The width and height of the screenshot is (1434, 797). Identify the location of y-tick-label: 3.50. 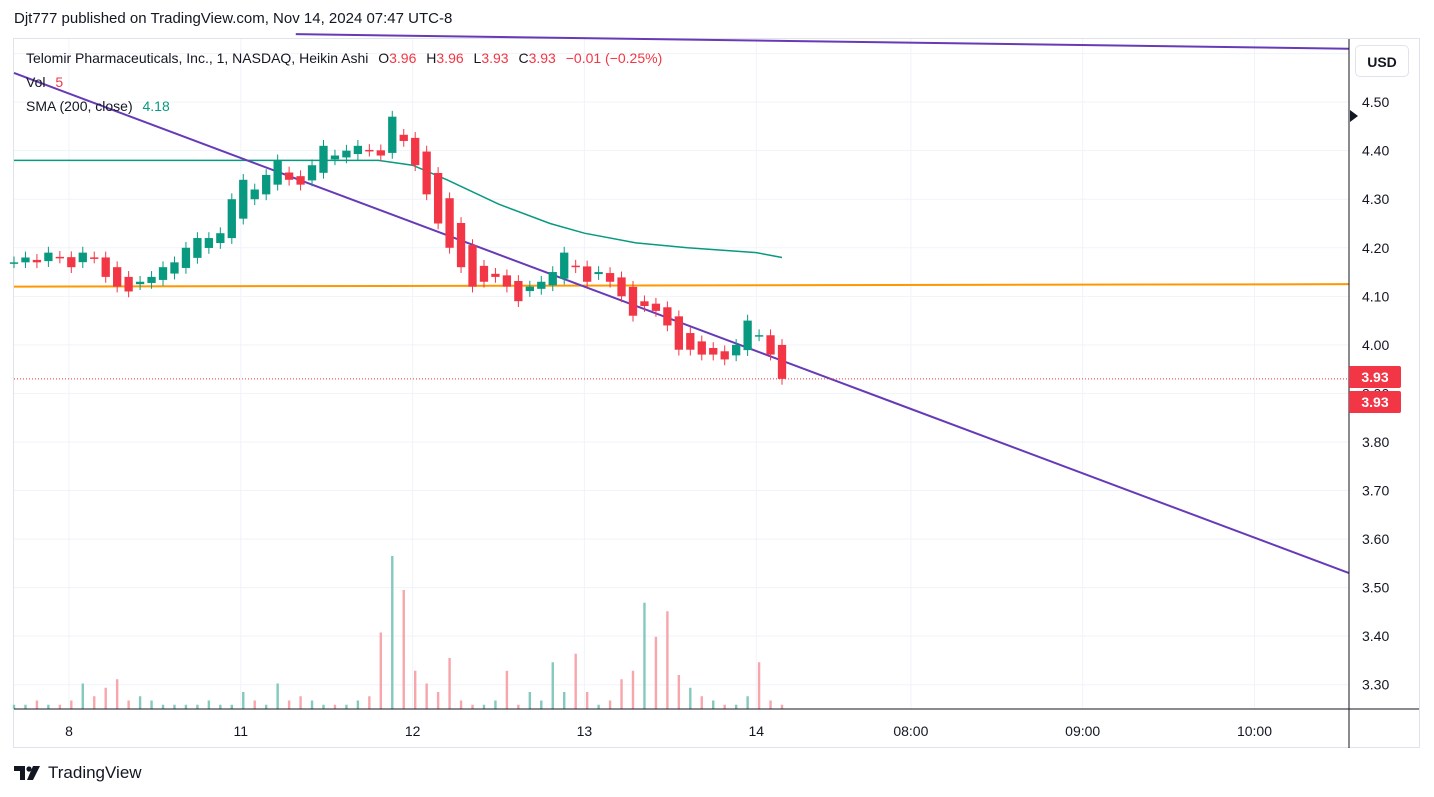
(1375, 588).